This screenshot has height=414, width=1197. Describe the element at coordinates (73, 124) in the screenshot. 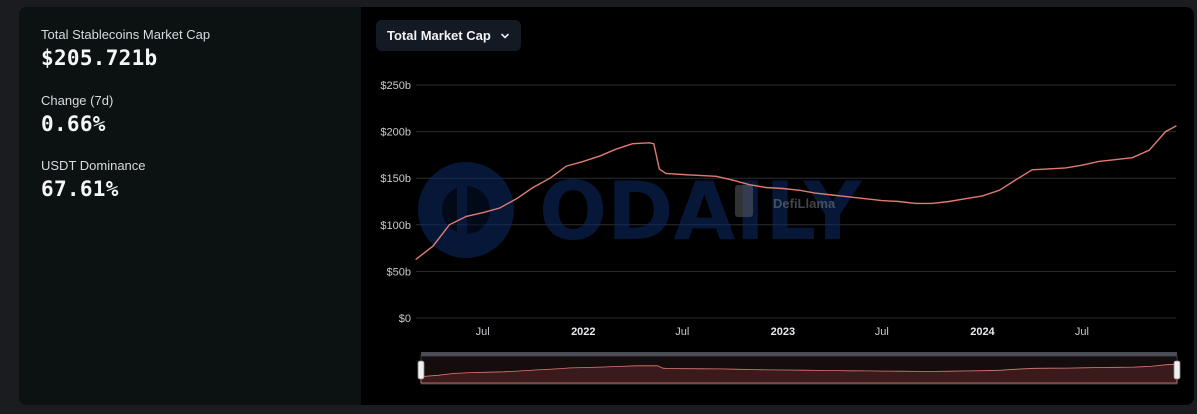

I see `stat-value: 0.66%` at that location.